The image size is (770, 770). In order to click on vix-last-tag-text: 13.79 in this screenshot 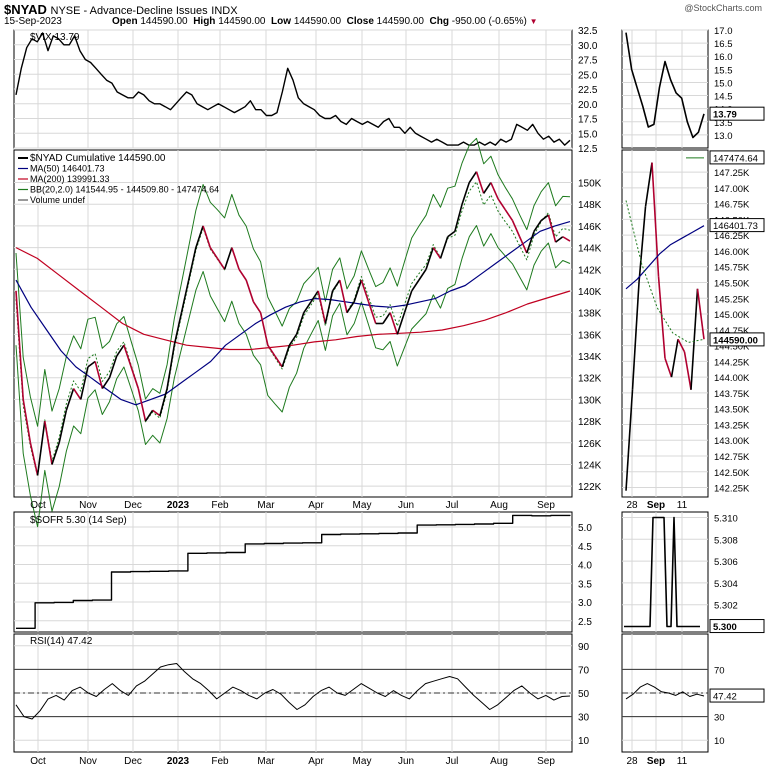, I will do `click(725, 115)`.